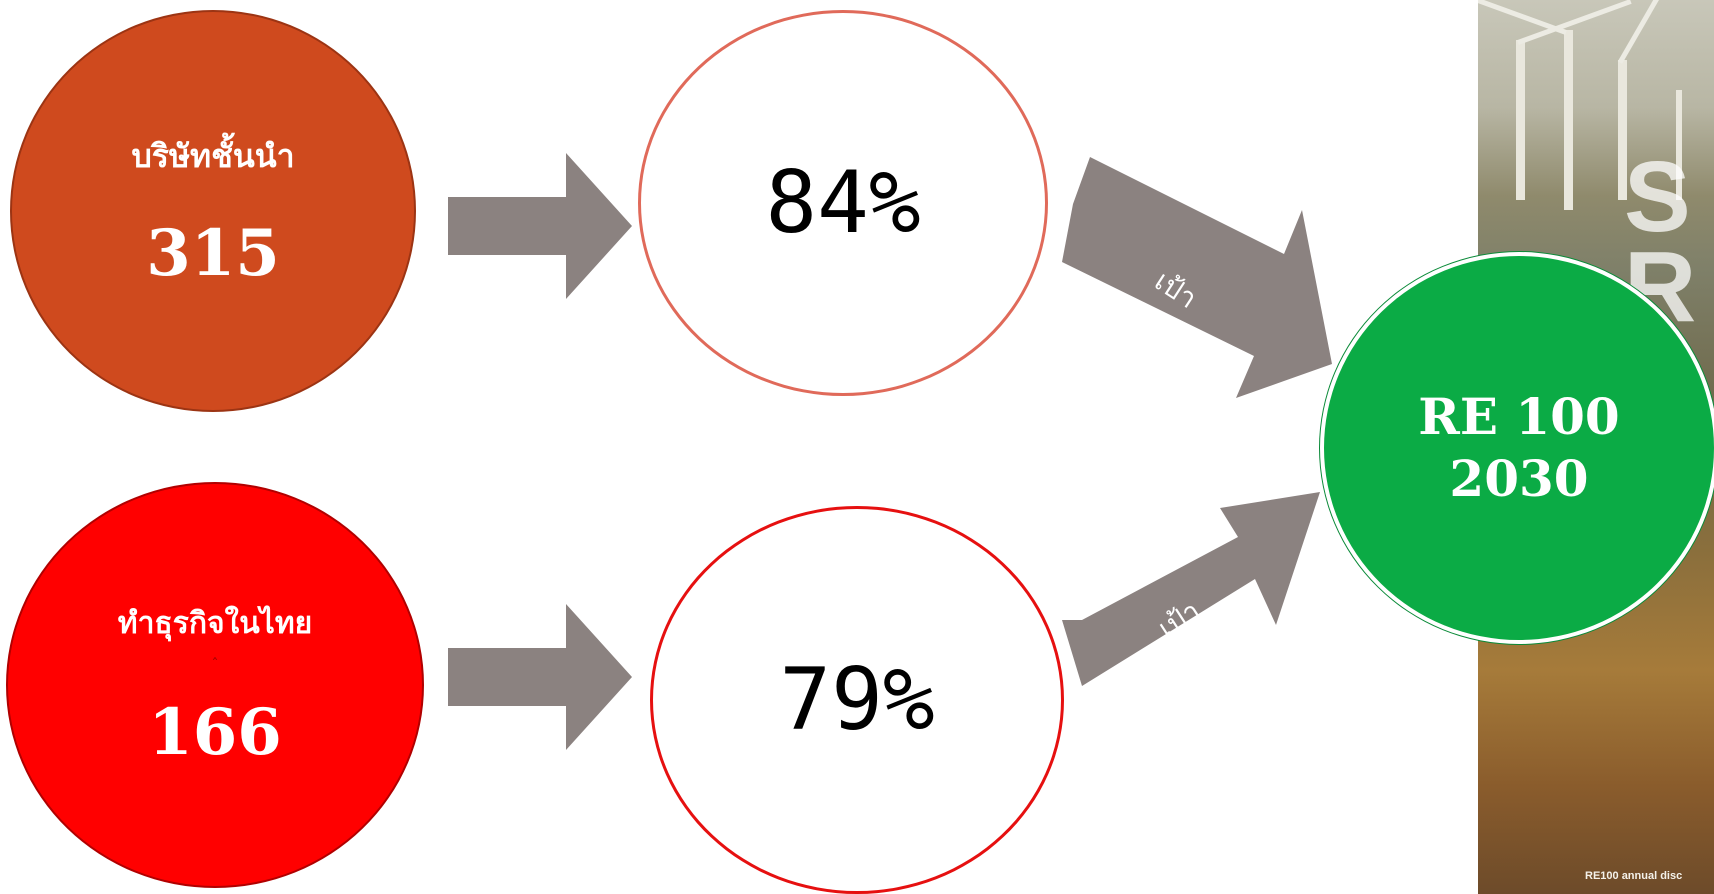 The height and width of the screenshot is (894, 1714). Describe the element at coordinates (213, 211) in the screenshot. I see `leading-companies-circle: บริษัทชั้นนำ 315` at that location.